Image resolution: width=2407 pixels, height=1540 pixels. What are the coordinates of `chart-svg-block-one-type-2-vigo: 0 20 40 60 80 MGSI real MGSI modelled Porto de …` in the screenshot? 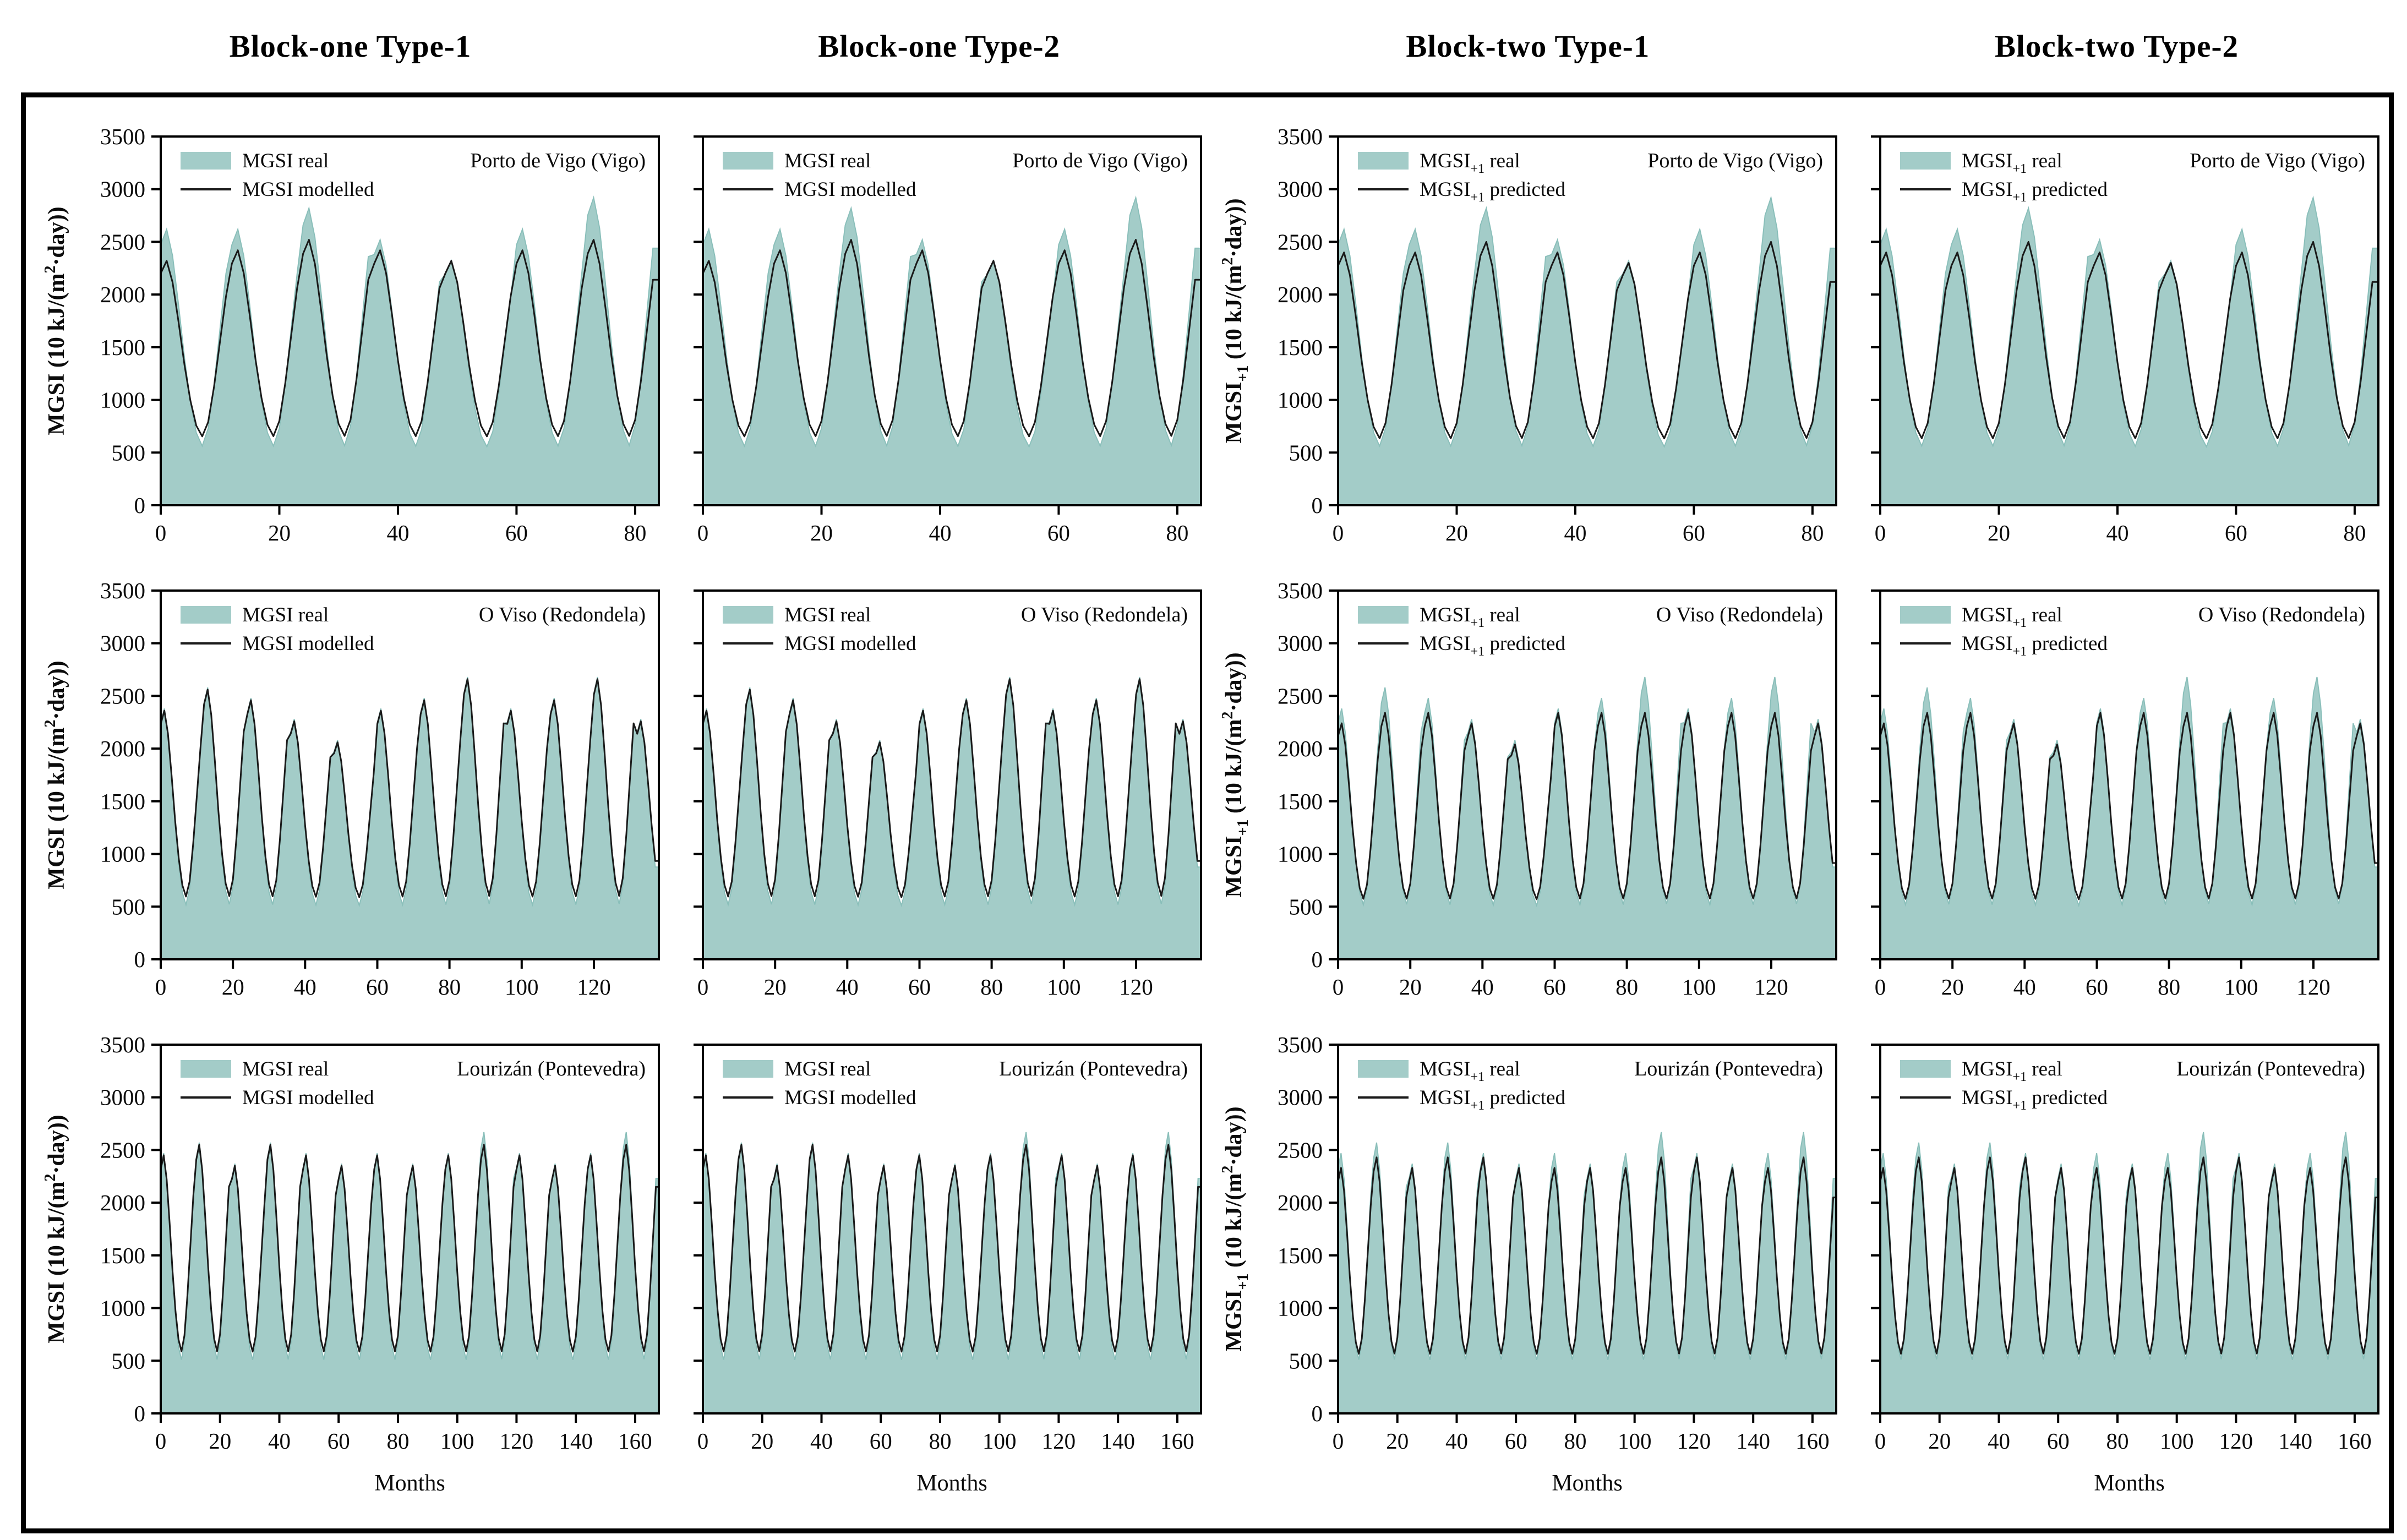 It's located at (947, 340).